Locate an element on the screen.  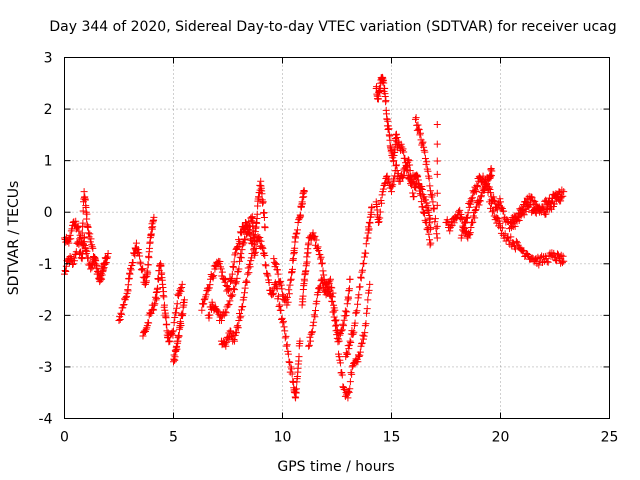
x-axis-label: GPS time / hours is located at coordinates (335, 467).